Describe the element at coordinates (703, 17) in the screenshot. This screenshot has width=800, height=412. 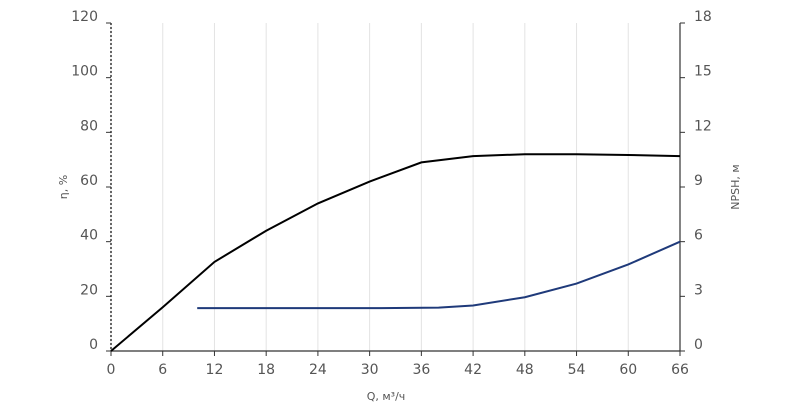
I see `y2-tick-label: 18` at that location.